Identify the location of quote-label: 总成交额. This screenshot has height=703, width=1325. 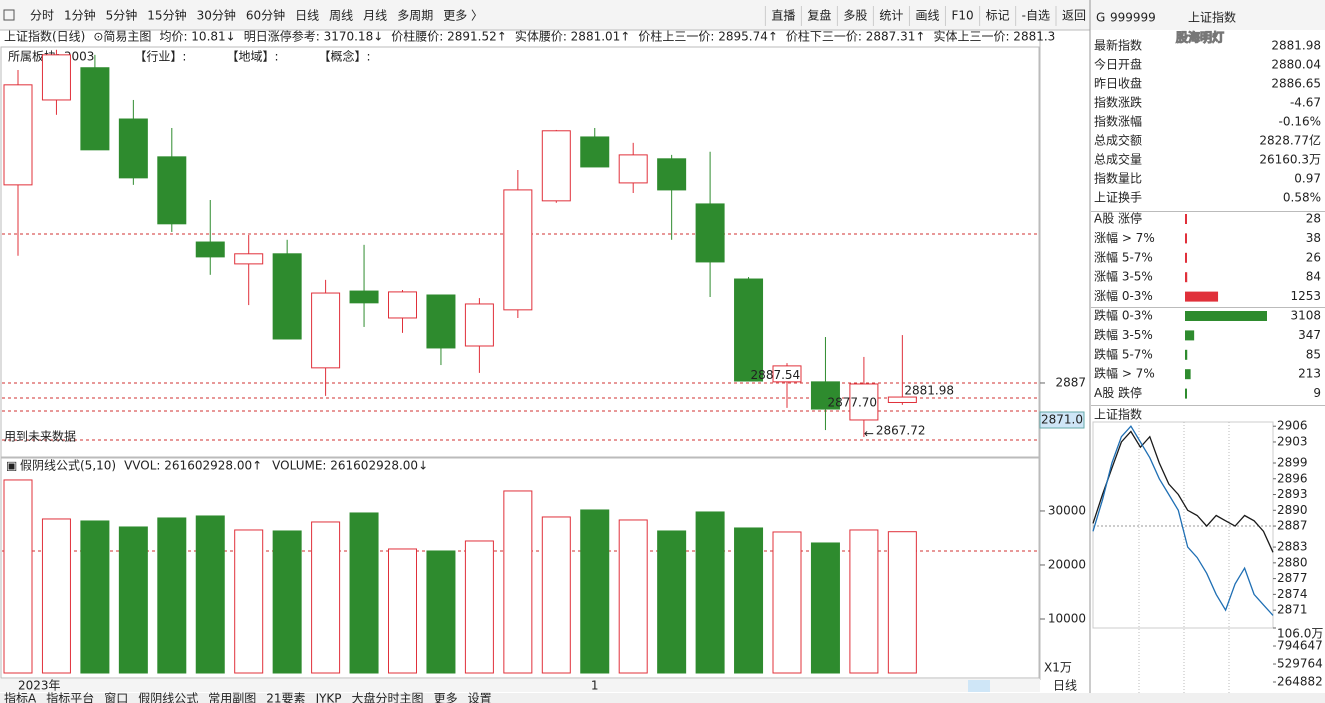
(1118, 140).